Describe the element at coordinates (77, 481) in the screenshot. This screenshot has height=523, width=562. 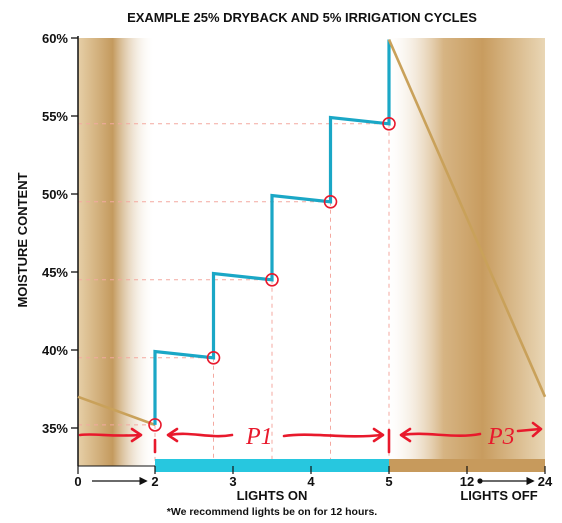
I see `x-tick-label: 0` at that location.